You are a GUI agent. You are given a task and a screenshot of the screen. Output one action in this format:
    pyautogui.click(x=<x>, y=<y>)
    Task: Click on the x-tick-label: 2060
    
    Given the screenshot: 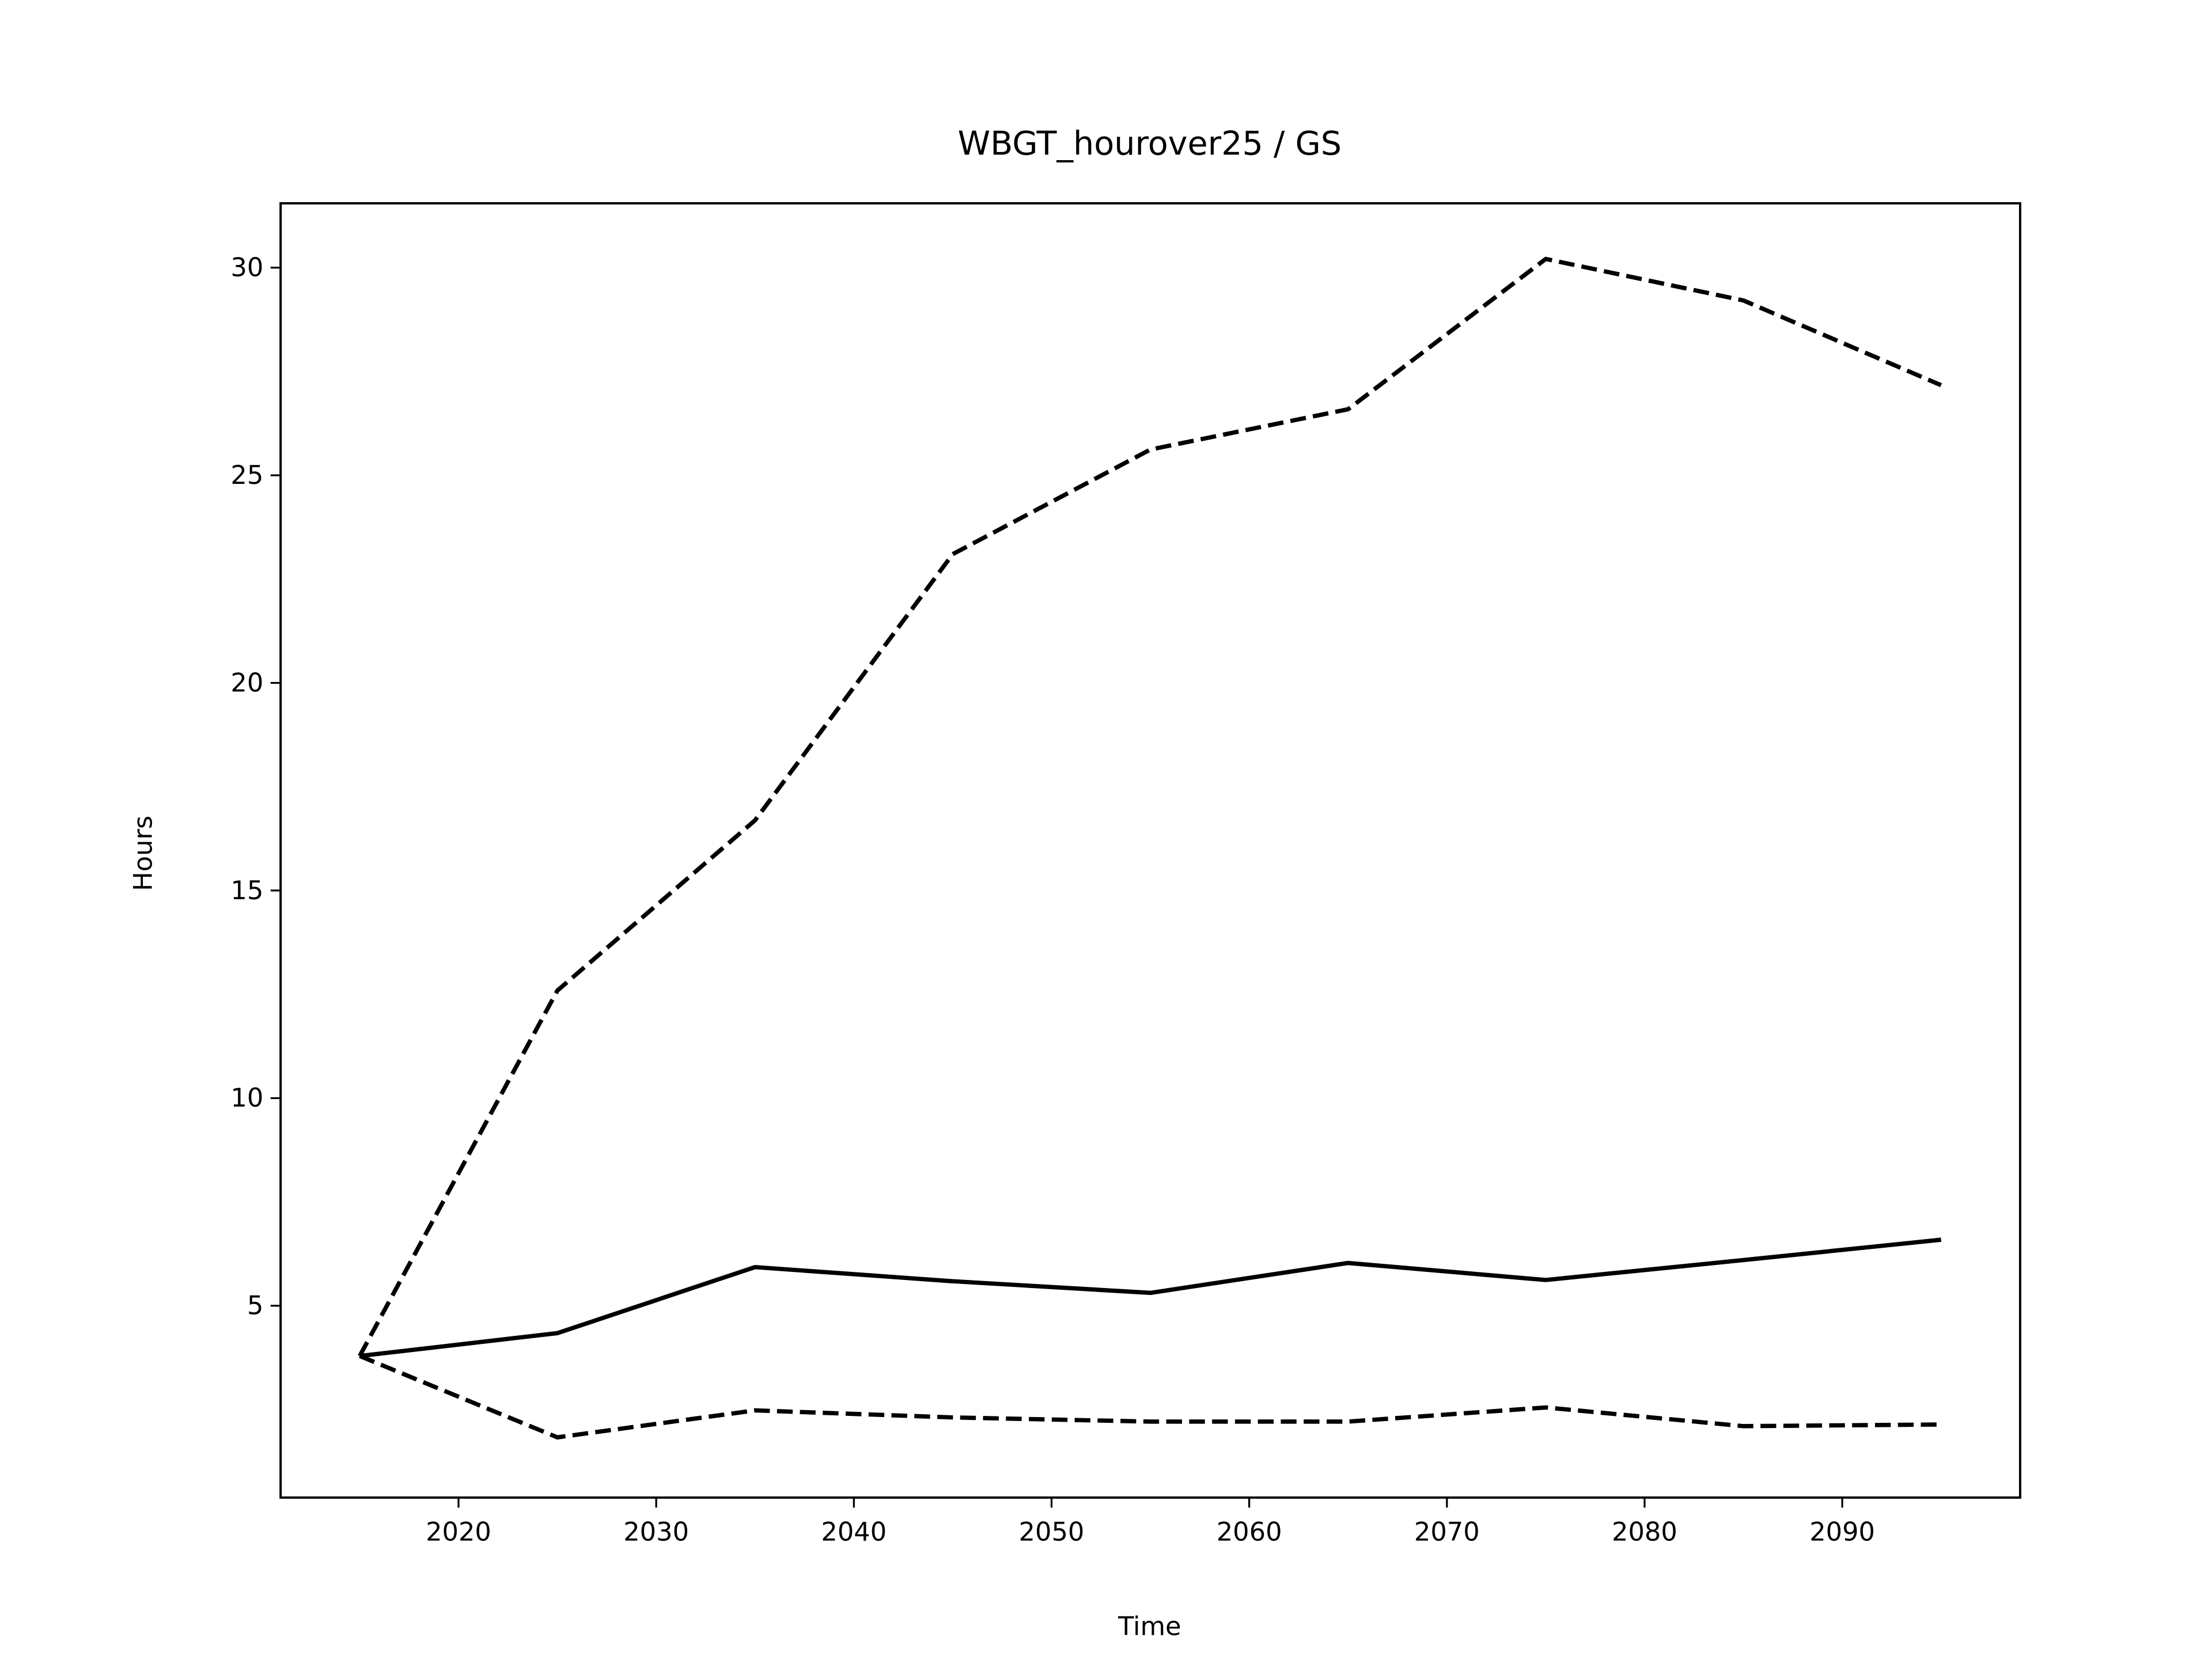 What is the action you would take?
    pyautogui.click(x=1249, y=1531)
    